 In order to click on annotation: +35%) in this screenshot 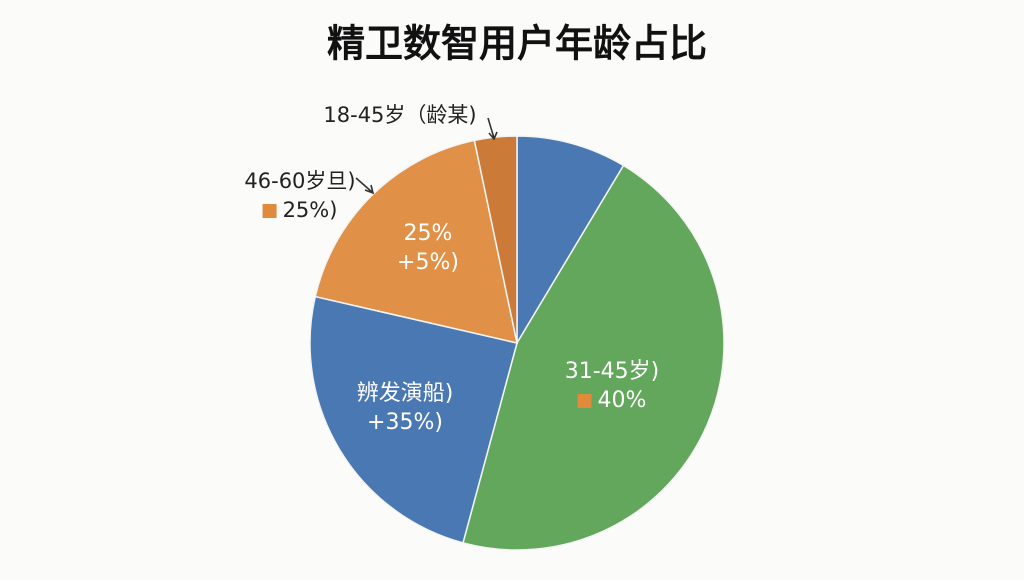, I will do `click(405, 422)`.